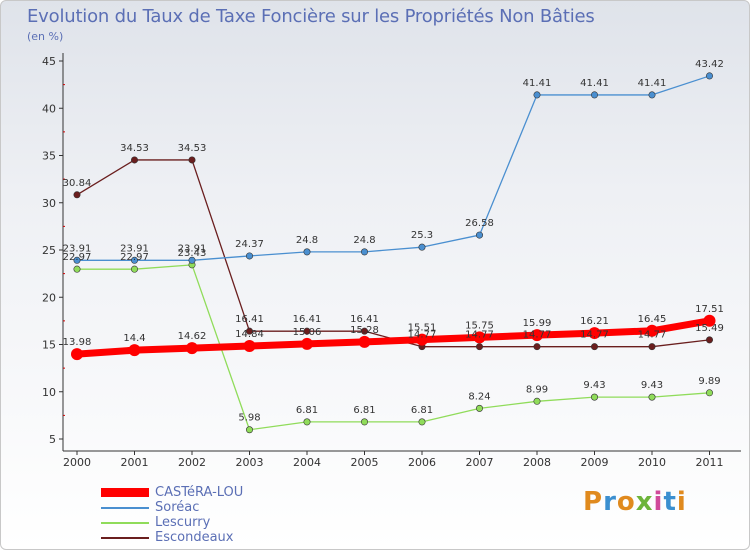 Image resolution: width=750 pixels, height=550 pixels. What do you see at coordinates (135, 462) in the screenshot?
I see `x-tick-label: 2001` at bounding box center [135, 462].